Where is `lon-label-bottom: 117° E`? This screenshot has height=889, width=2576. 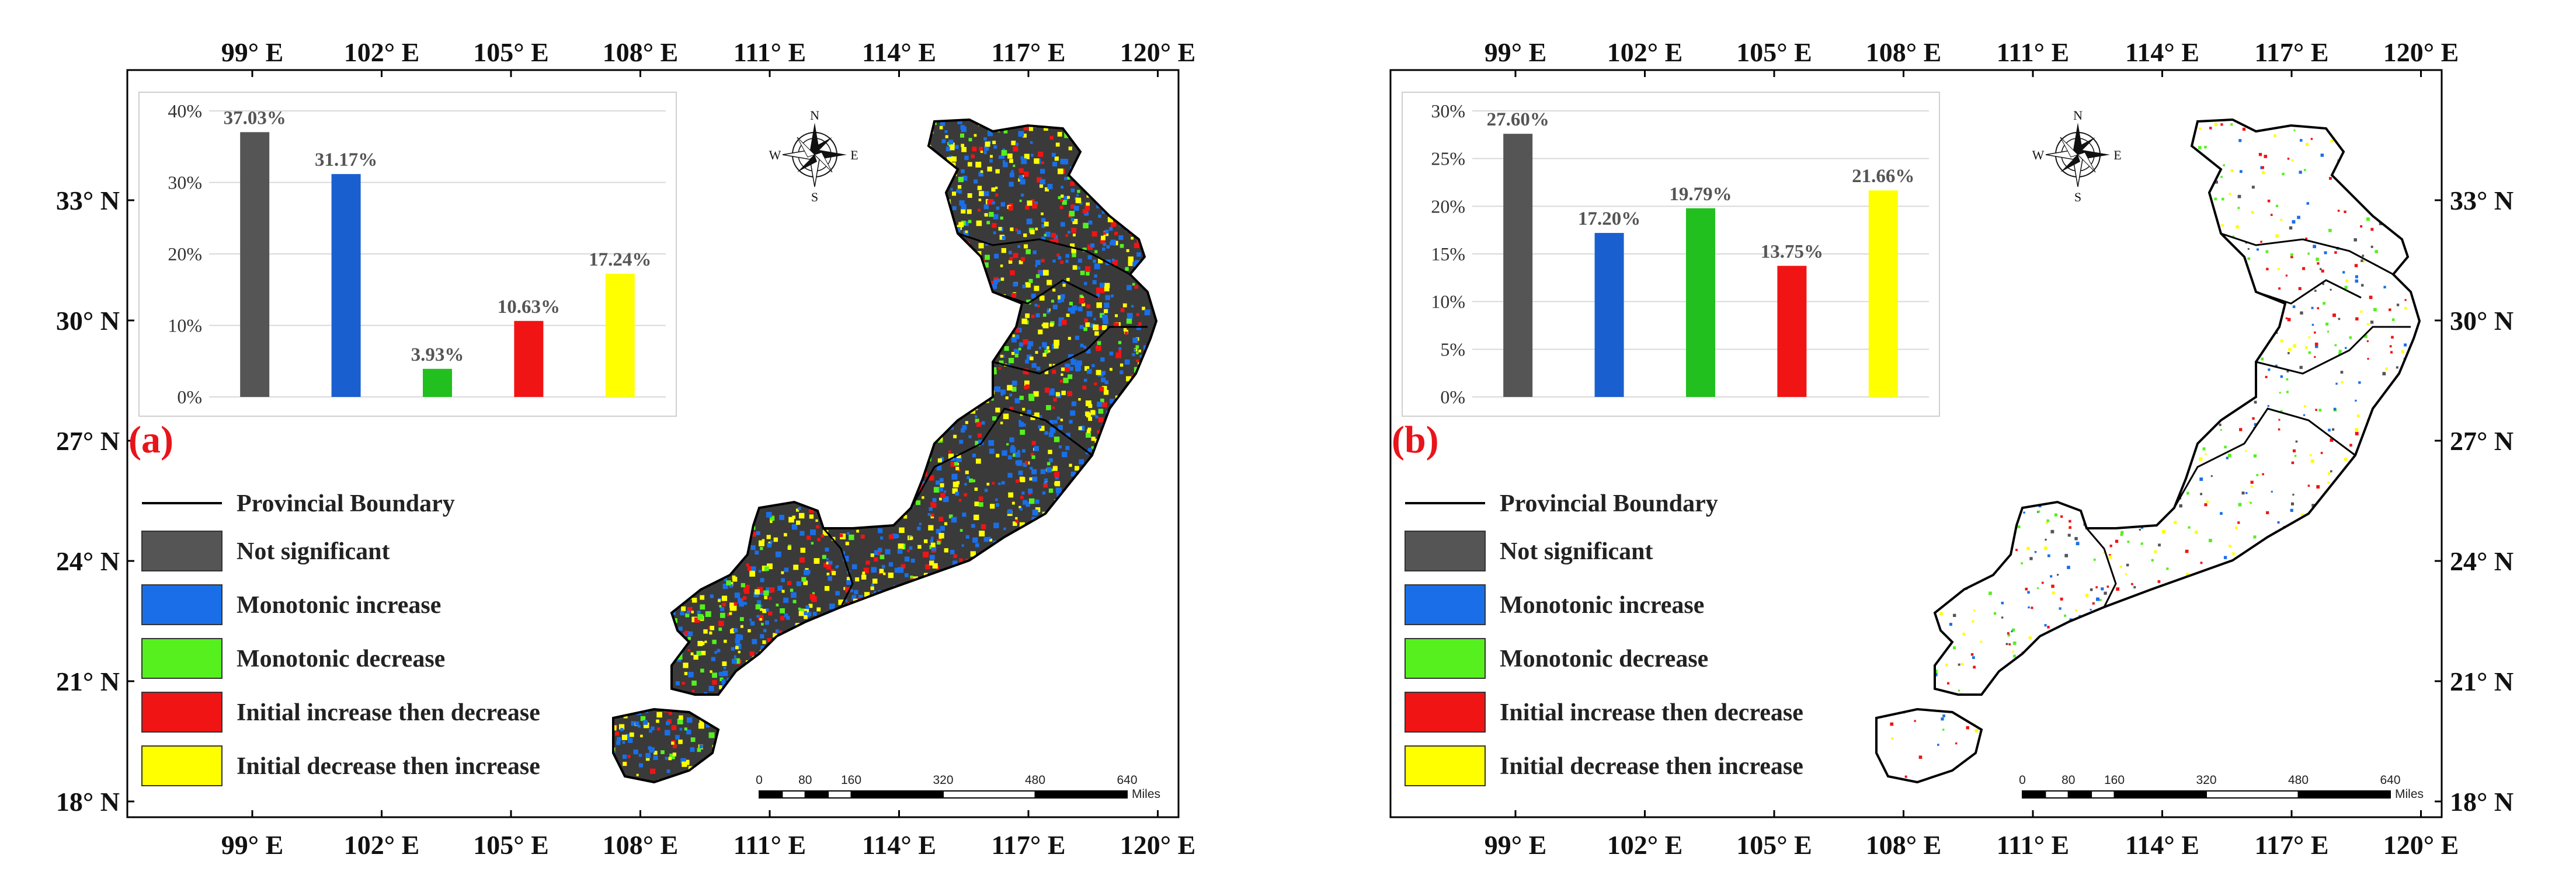 lon-label-bottom: 117° E is located at coordinates (1028, 845).